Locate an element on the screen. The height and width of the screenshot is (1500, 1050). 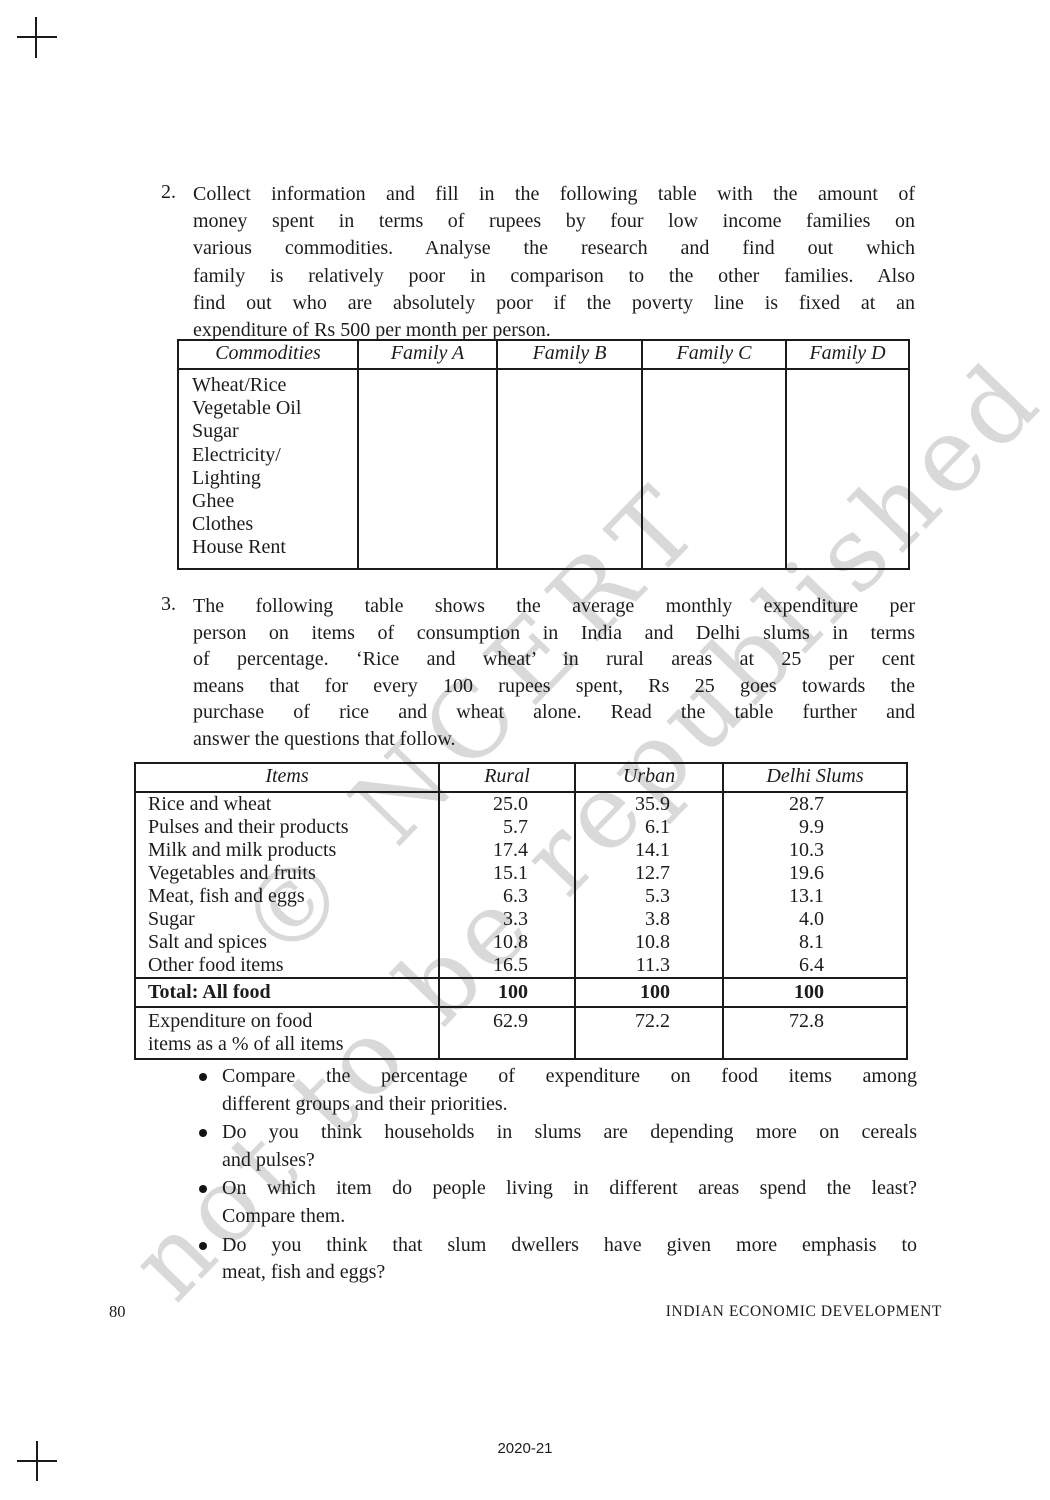
expenditure-table-header-row: Items Rural Urban Delhi Slums is located at coordinates (521, 777).